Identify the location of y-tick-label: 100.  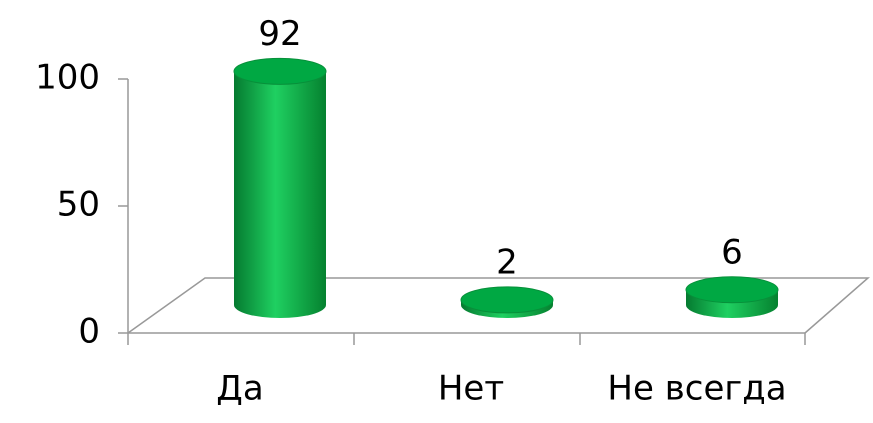
(67, 78).